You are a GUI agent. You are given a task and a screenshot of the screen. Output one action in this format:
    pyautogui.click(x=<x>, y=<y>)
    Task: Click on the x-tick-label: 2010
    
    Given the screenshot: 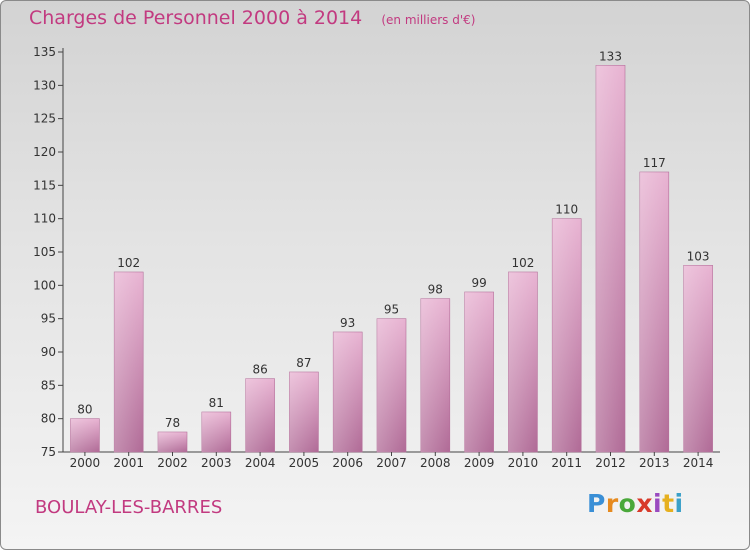 What is the action you would take?
    pyautogui.click(x=523, y=463)
    